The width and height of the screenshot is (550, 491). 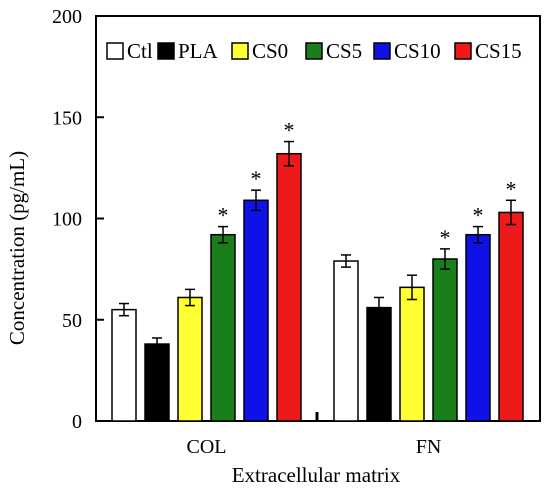 What do you see at coordinates (270, 51) in the screenshot?
I see `legend-label-cs0: CS0` at bounding box center [270, 51].